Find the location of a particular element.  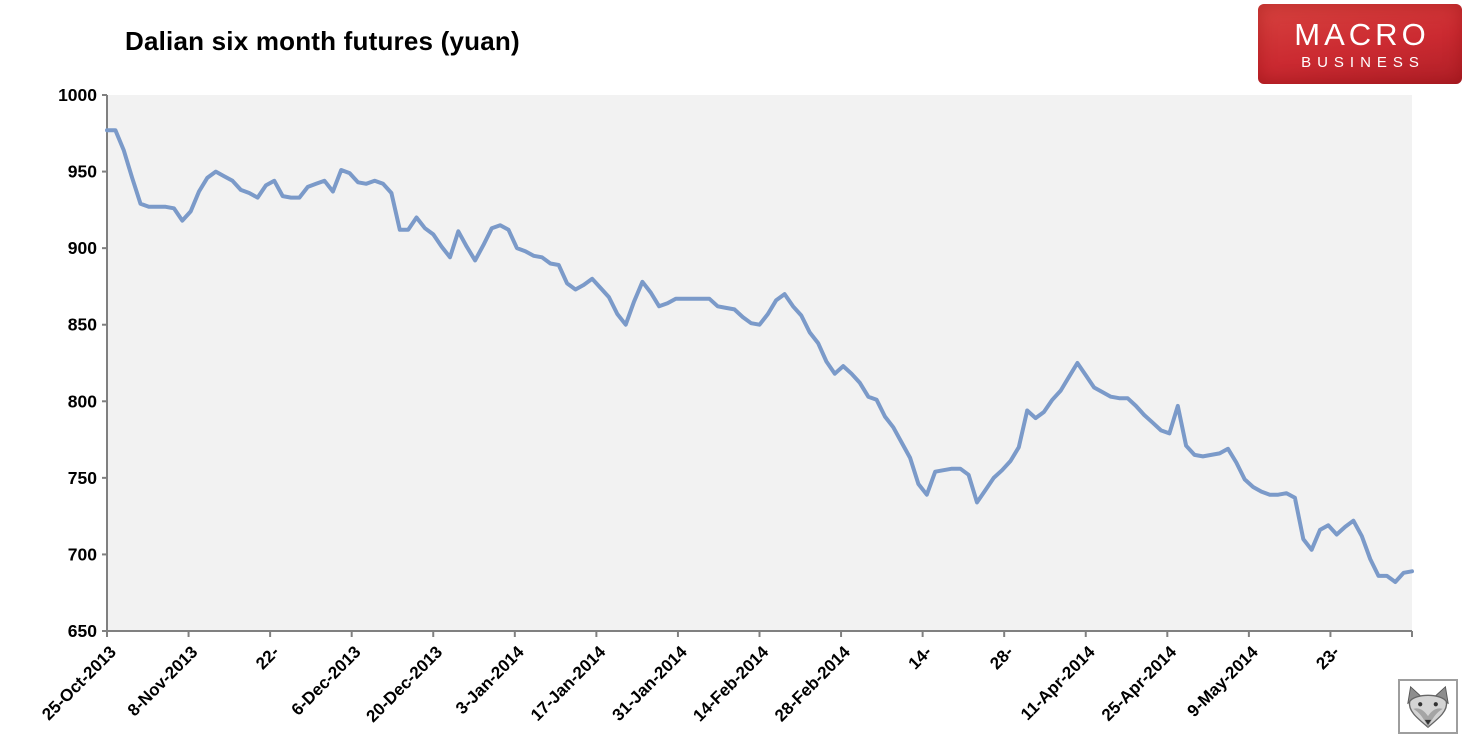

macrobusiness-logo: MACRO BUSINESS is located at coordinates (1360, 44).